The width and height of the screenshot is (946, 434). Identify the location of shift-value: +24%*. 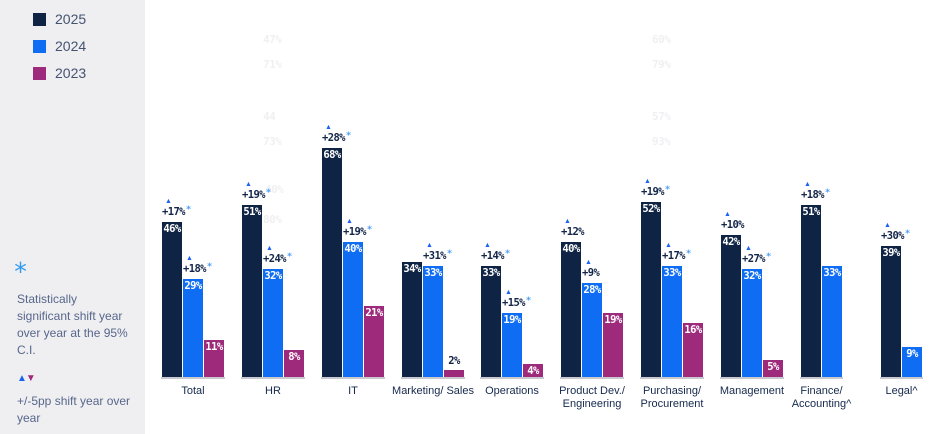
(277, 258).